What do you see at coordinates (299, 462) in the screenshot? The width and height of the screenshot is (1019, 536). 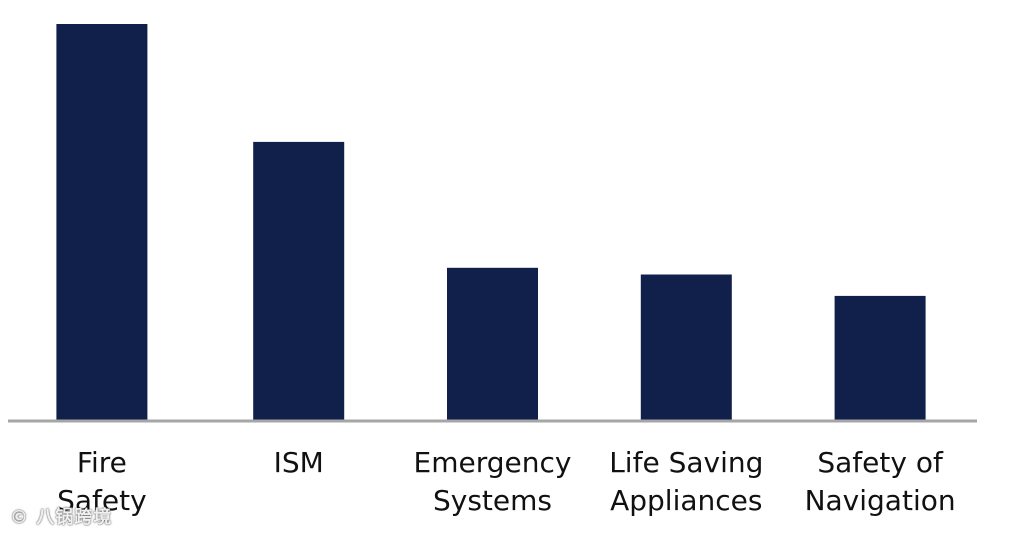 I see `category-label-1-line-0: ISM` at bounding box center [299, 462].